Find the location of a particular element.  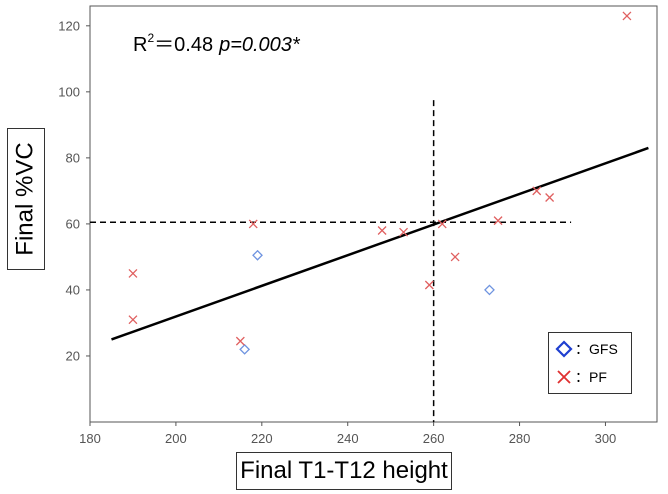

y-tick-label: 40 is located at coordinates (73, 289).